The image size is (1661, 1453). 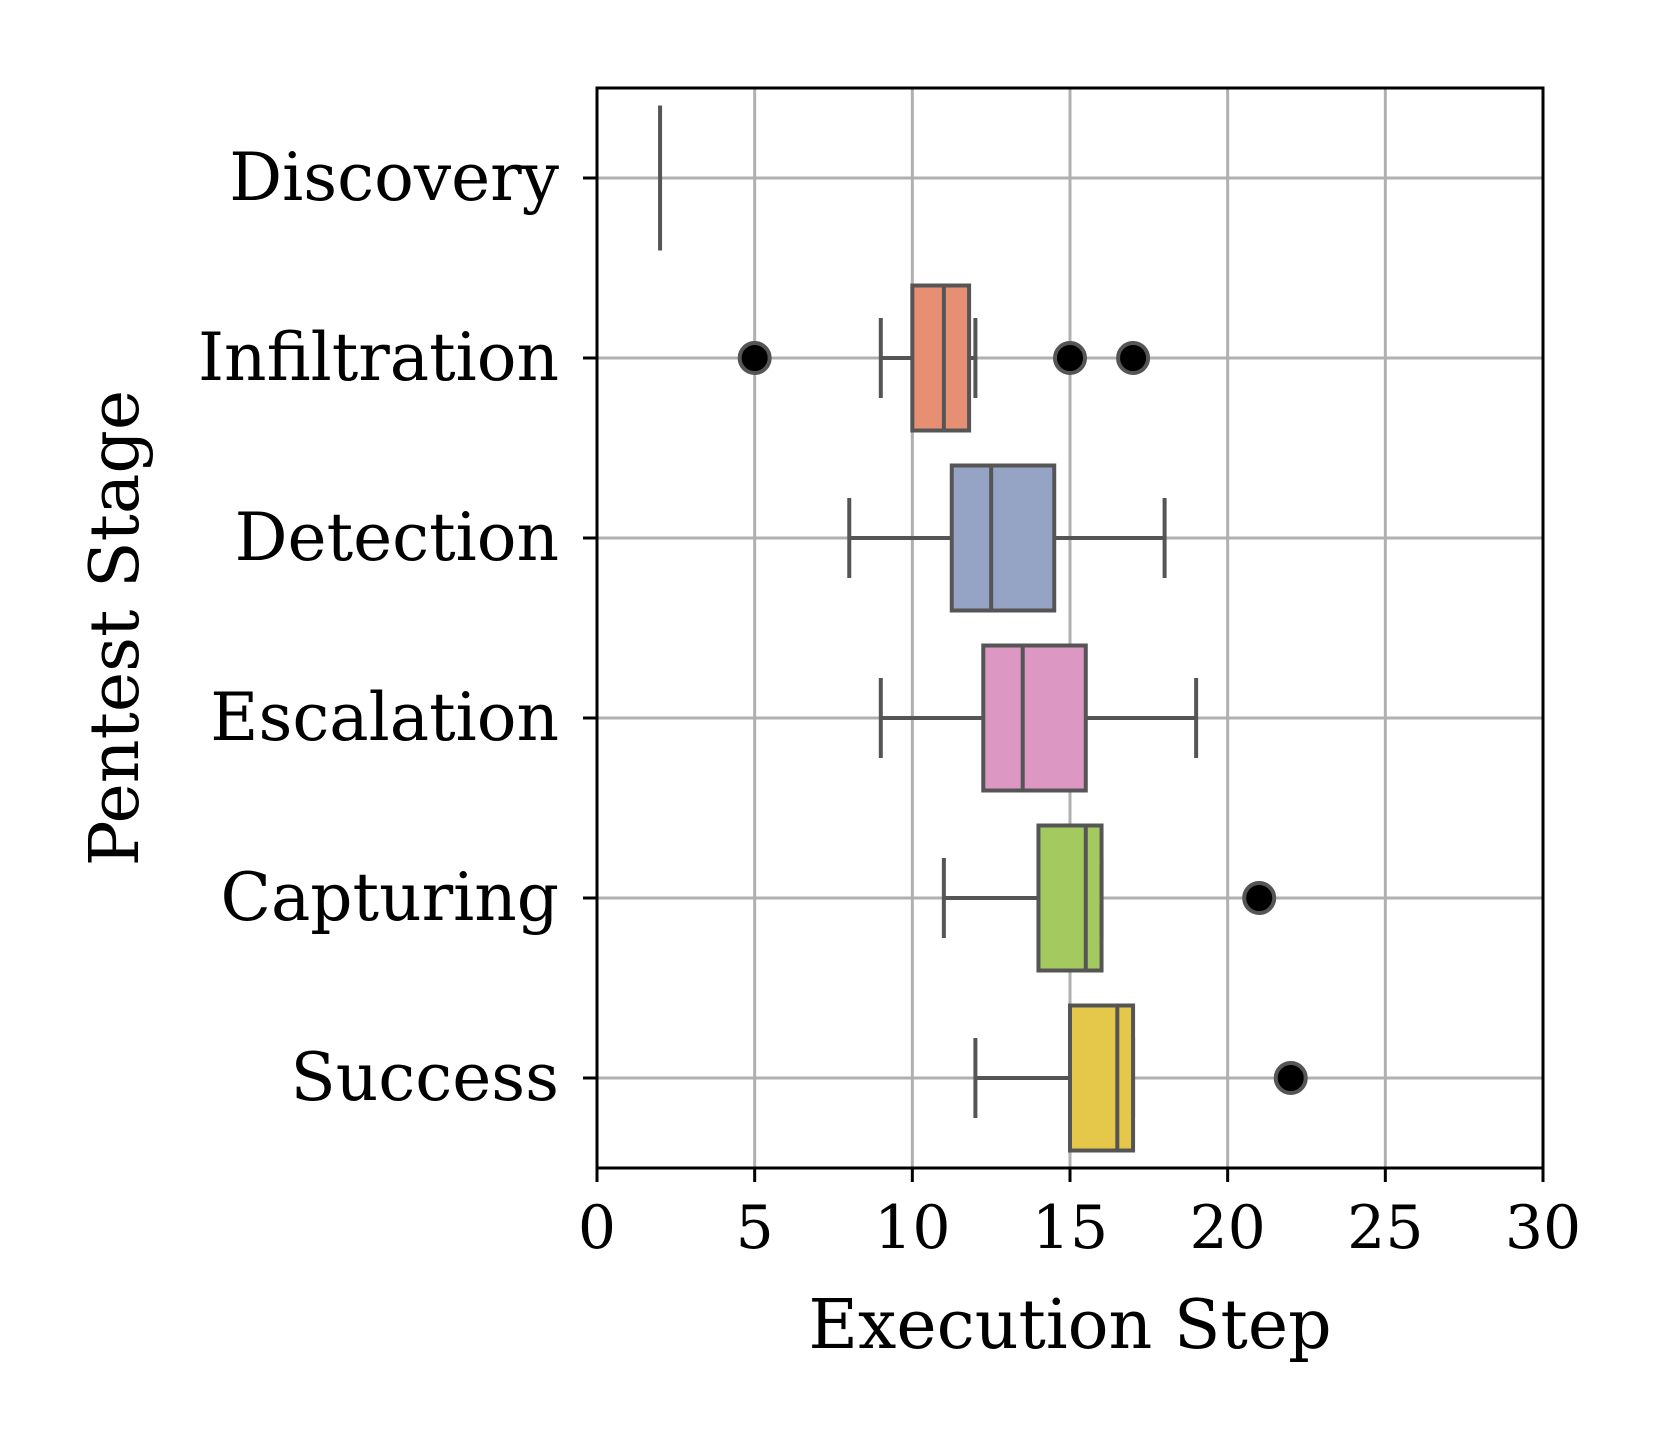 I want to click on box-group-success, so click(x=1140, y=1078).